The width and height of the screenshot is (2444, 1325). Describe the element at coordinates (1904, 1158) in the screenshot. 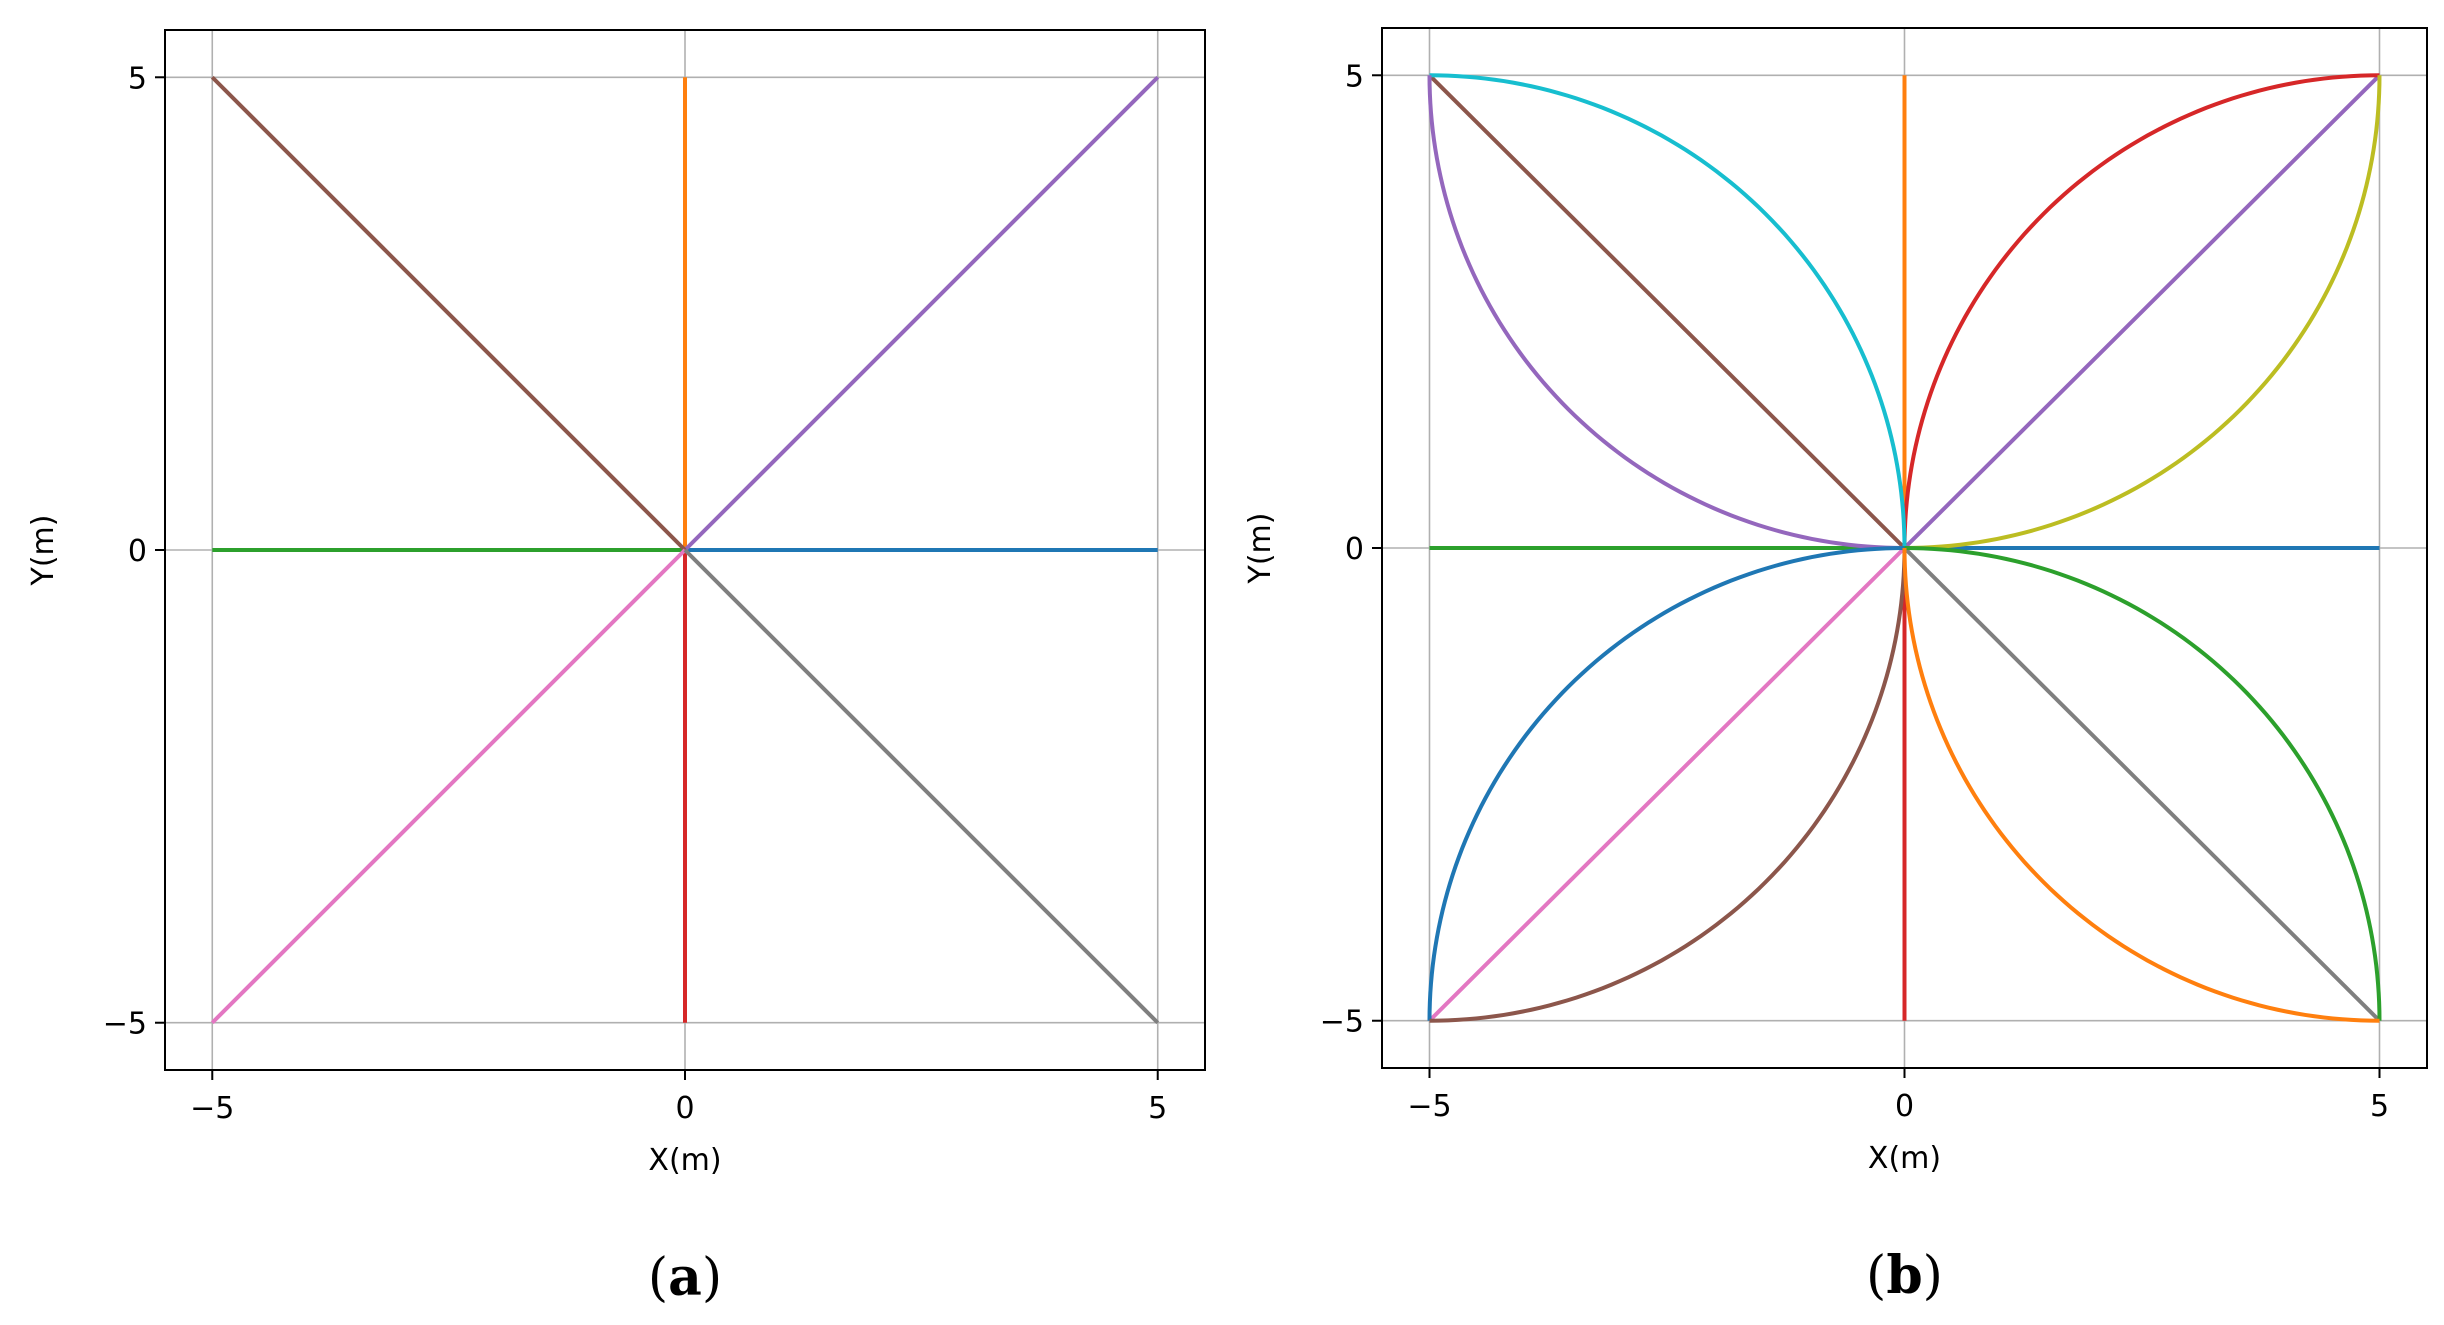

I see `chart-b-xlabel: X(m)` at that location.